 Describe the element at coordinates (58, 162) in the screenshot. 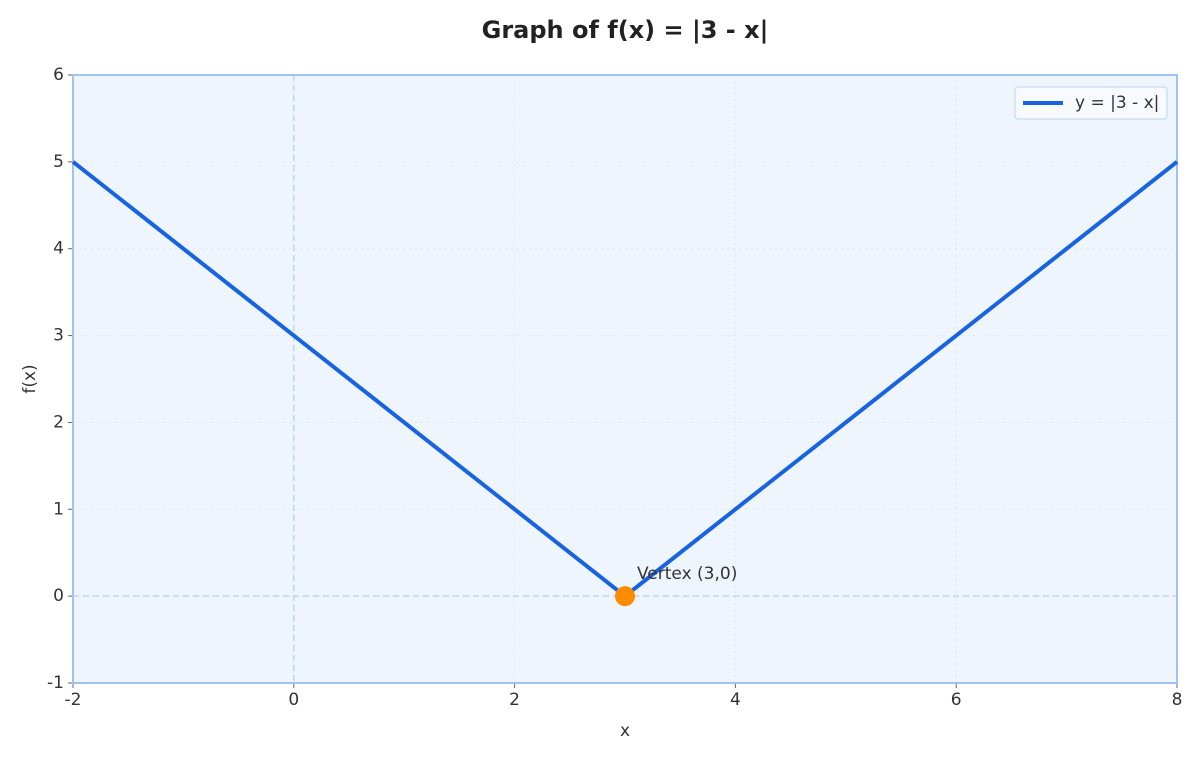

I see `y-tick-label: 5` at that location.